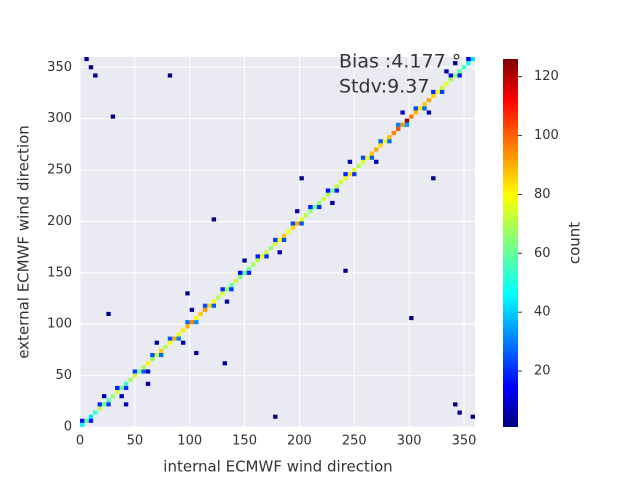 The image size is (640, 480). Describe the element at coordinates (68, 427) in the screenshot. I see `y-tick-label: 0` at that location.